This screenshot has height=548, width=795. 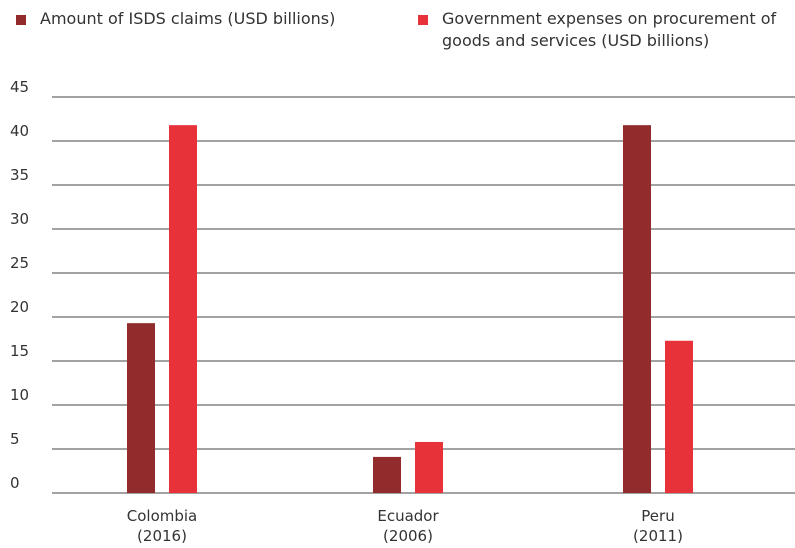 What do you see at coordinates (19, 285) in the screenshot?
I see `y-axis-ticks: 0 5 10 15 20 25 30 35 40 45` at bounding box center [19, 285].